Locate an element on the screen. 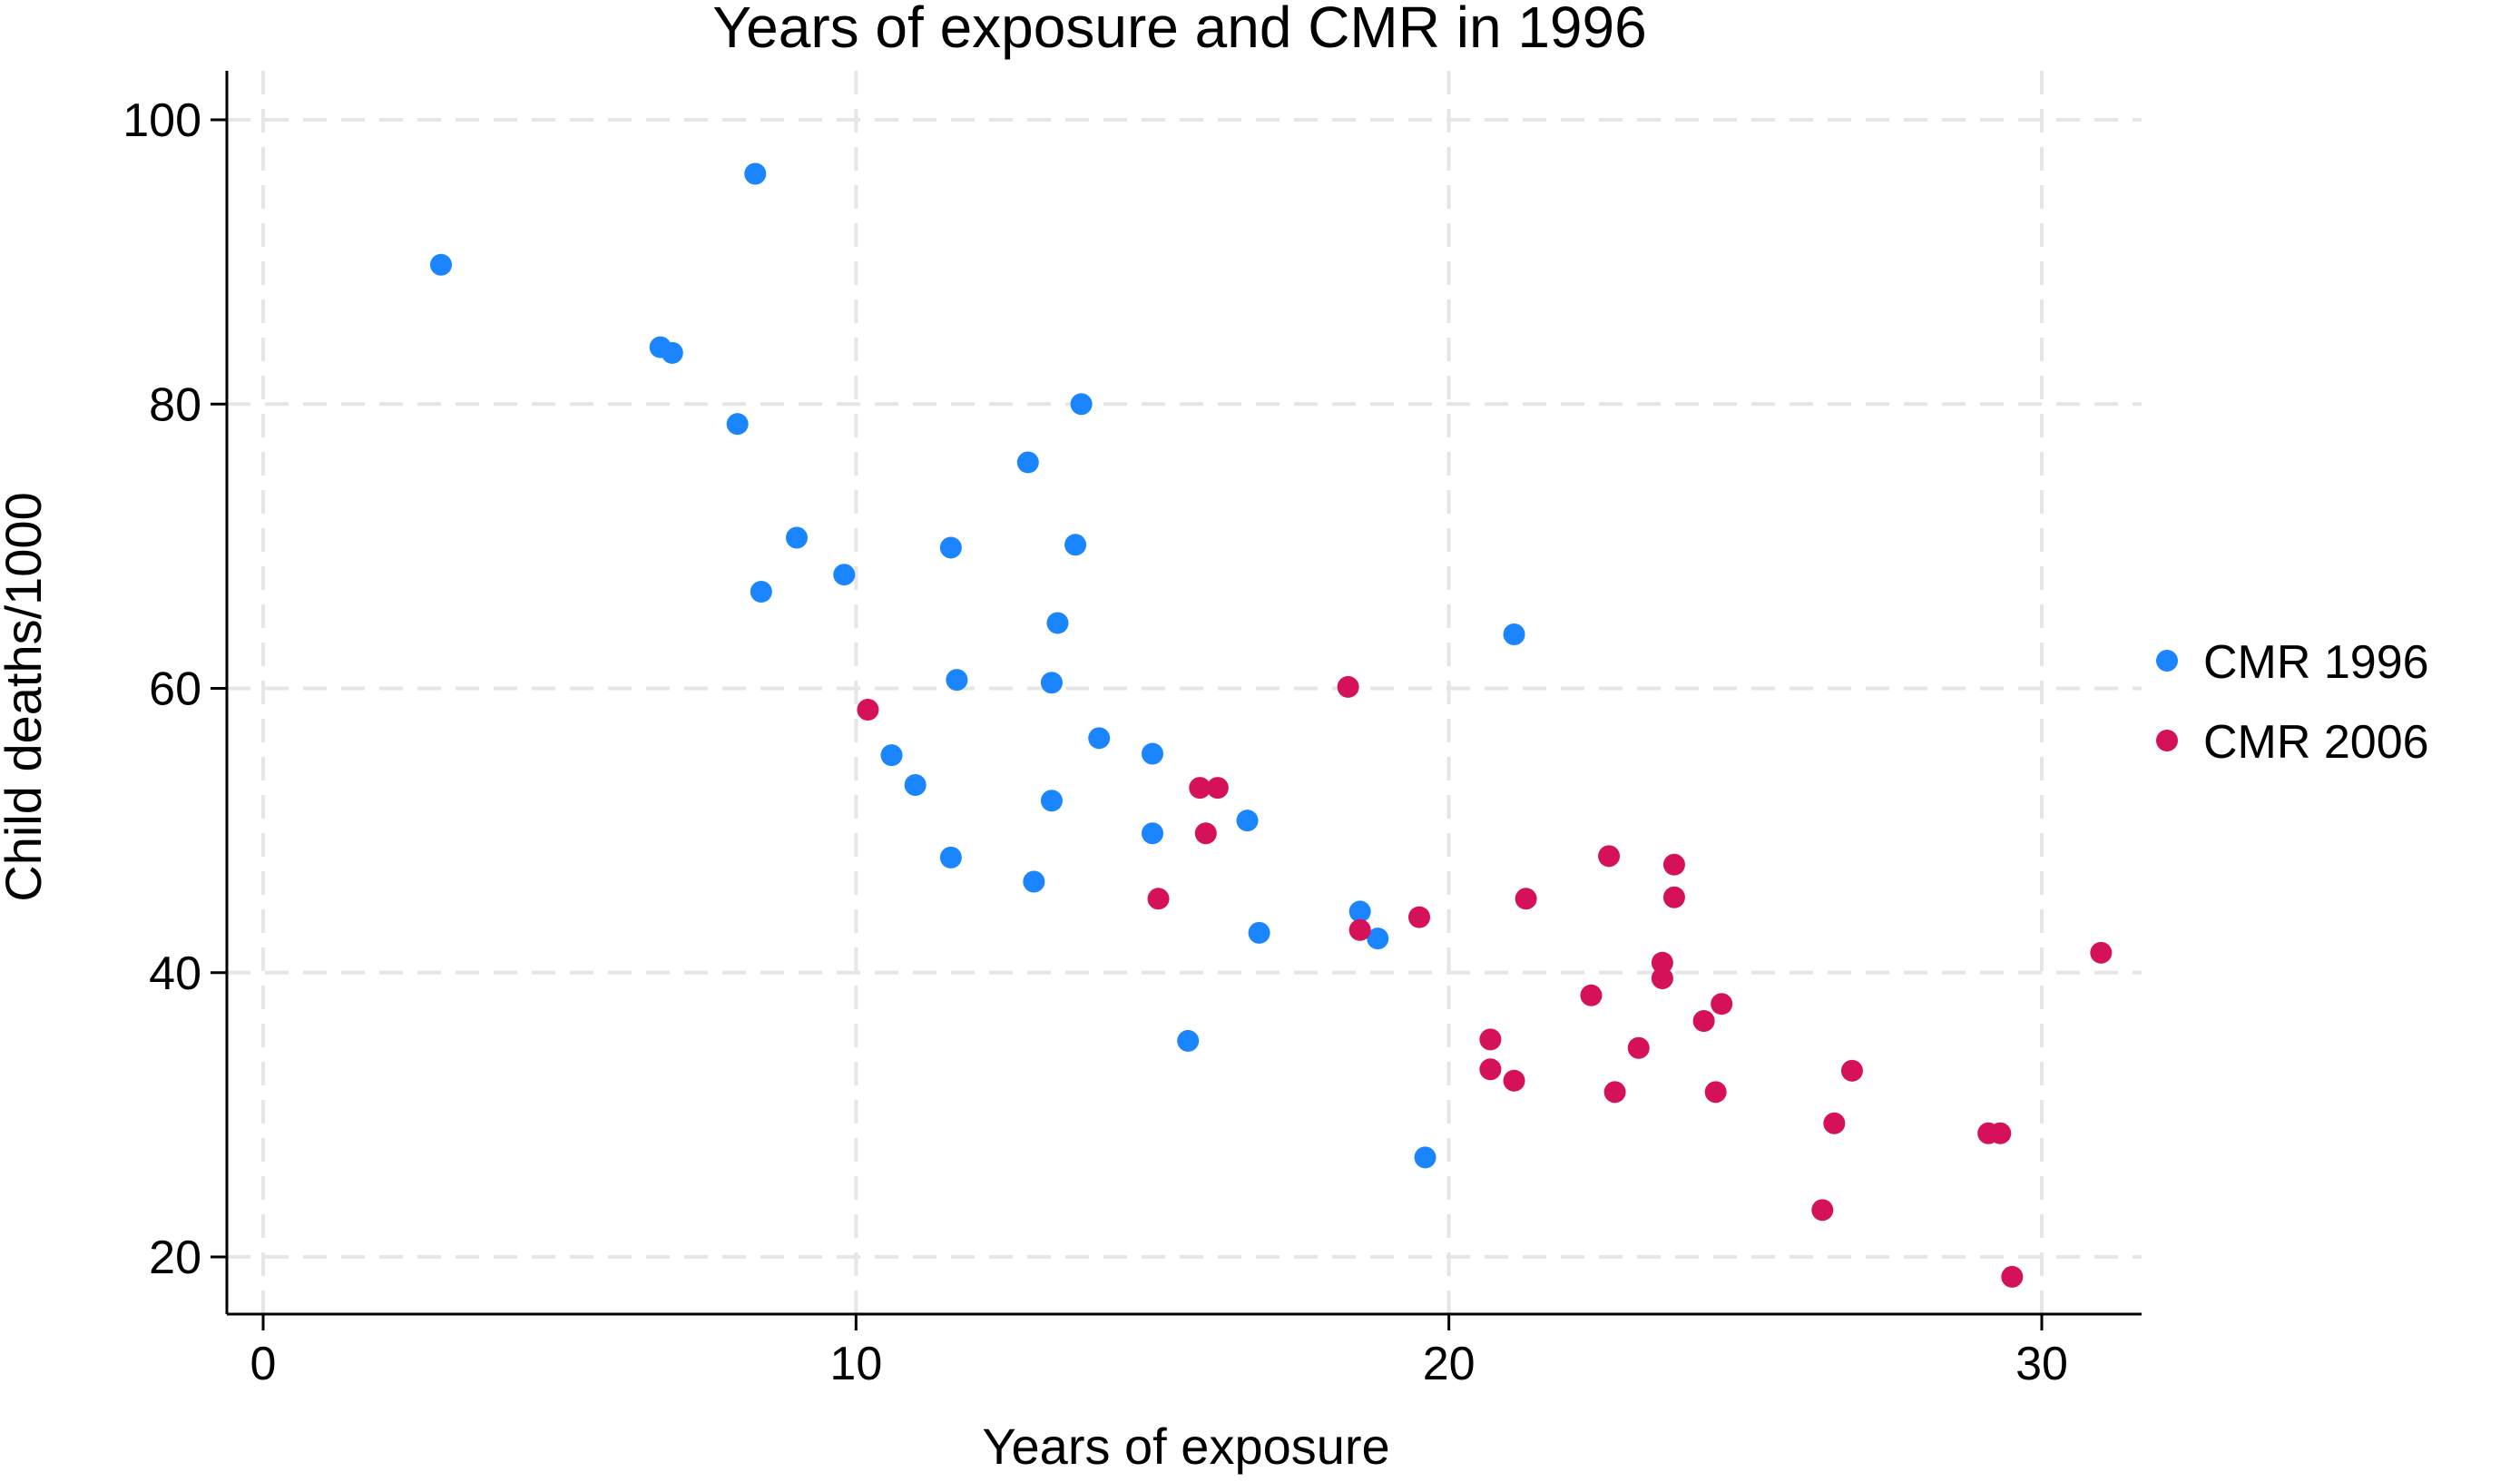 The width and height of the screenshot is (2520, 1482). x-tick-label: 30 is located at coordinates (2042, 1364).